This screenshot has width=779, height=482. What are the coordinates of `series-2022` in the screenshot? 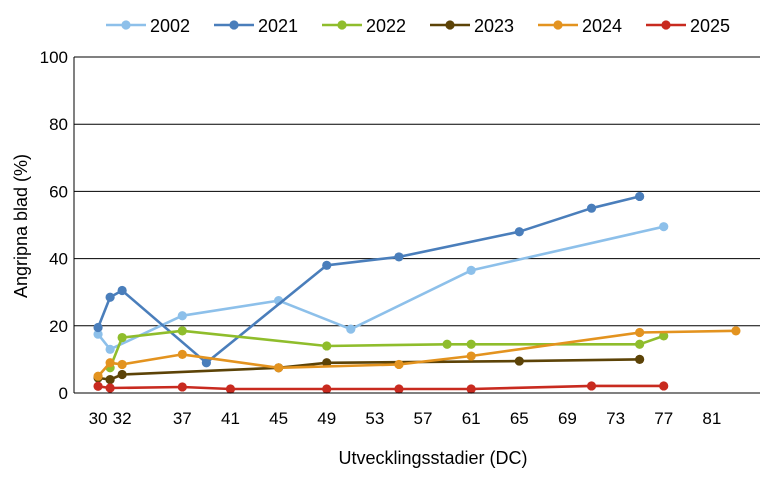 It's located at (387, 349).